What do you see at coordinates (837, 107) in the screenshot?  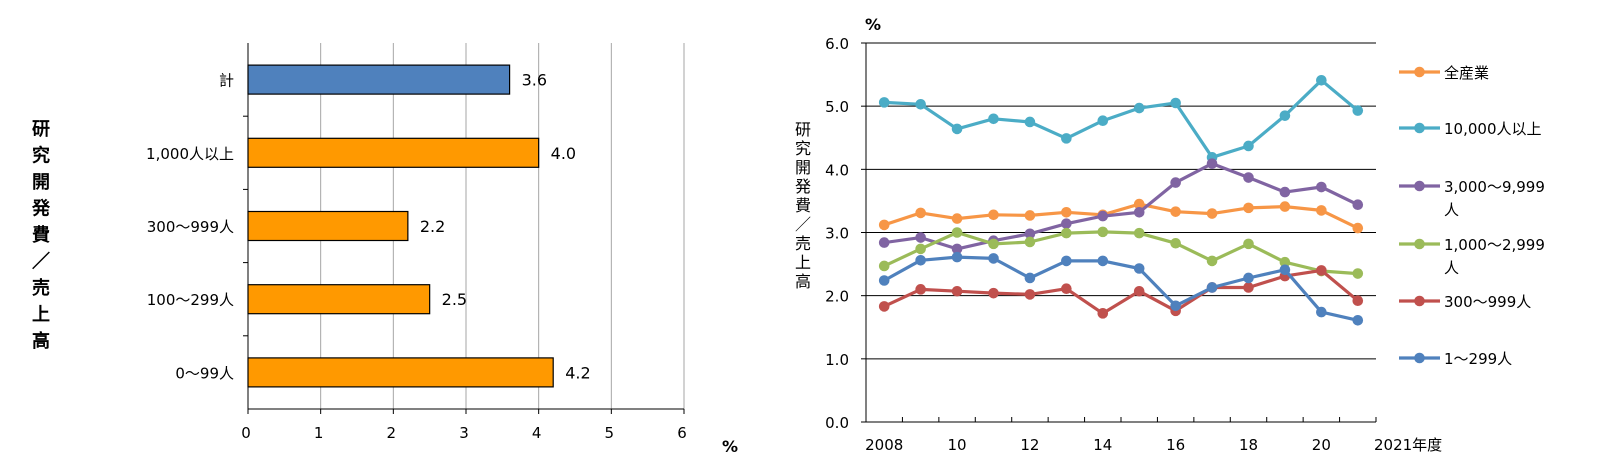 I see `line-y-tick-label: 5.0` at bounding box center [837, 107].